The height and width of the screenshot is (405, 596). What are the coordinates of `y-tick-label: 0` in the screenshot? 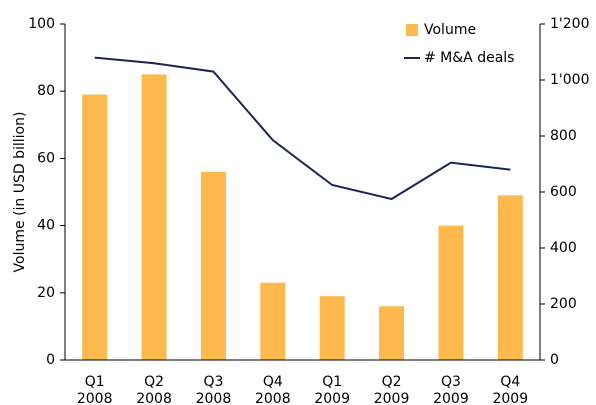 It's located at (50, 360).